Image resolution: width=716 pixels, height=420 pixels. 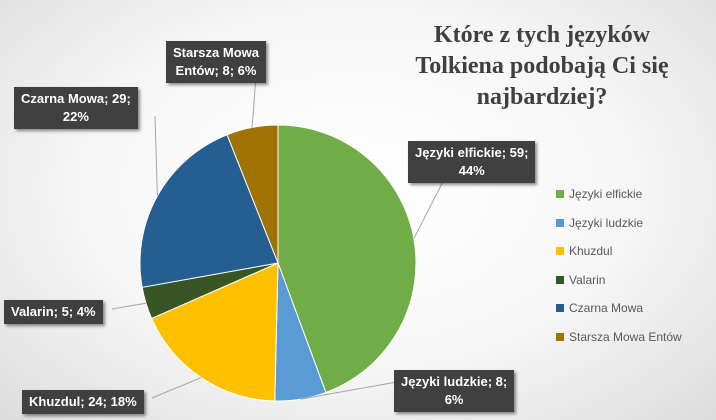 I want to click on legend-label-valarin: Valarin, so click(x=587, y=279).